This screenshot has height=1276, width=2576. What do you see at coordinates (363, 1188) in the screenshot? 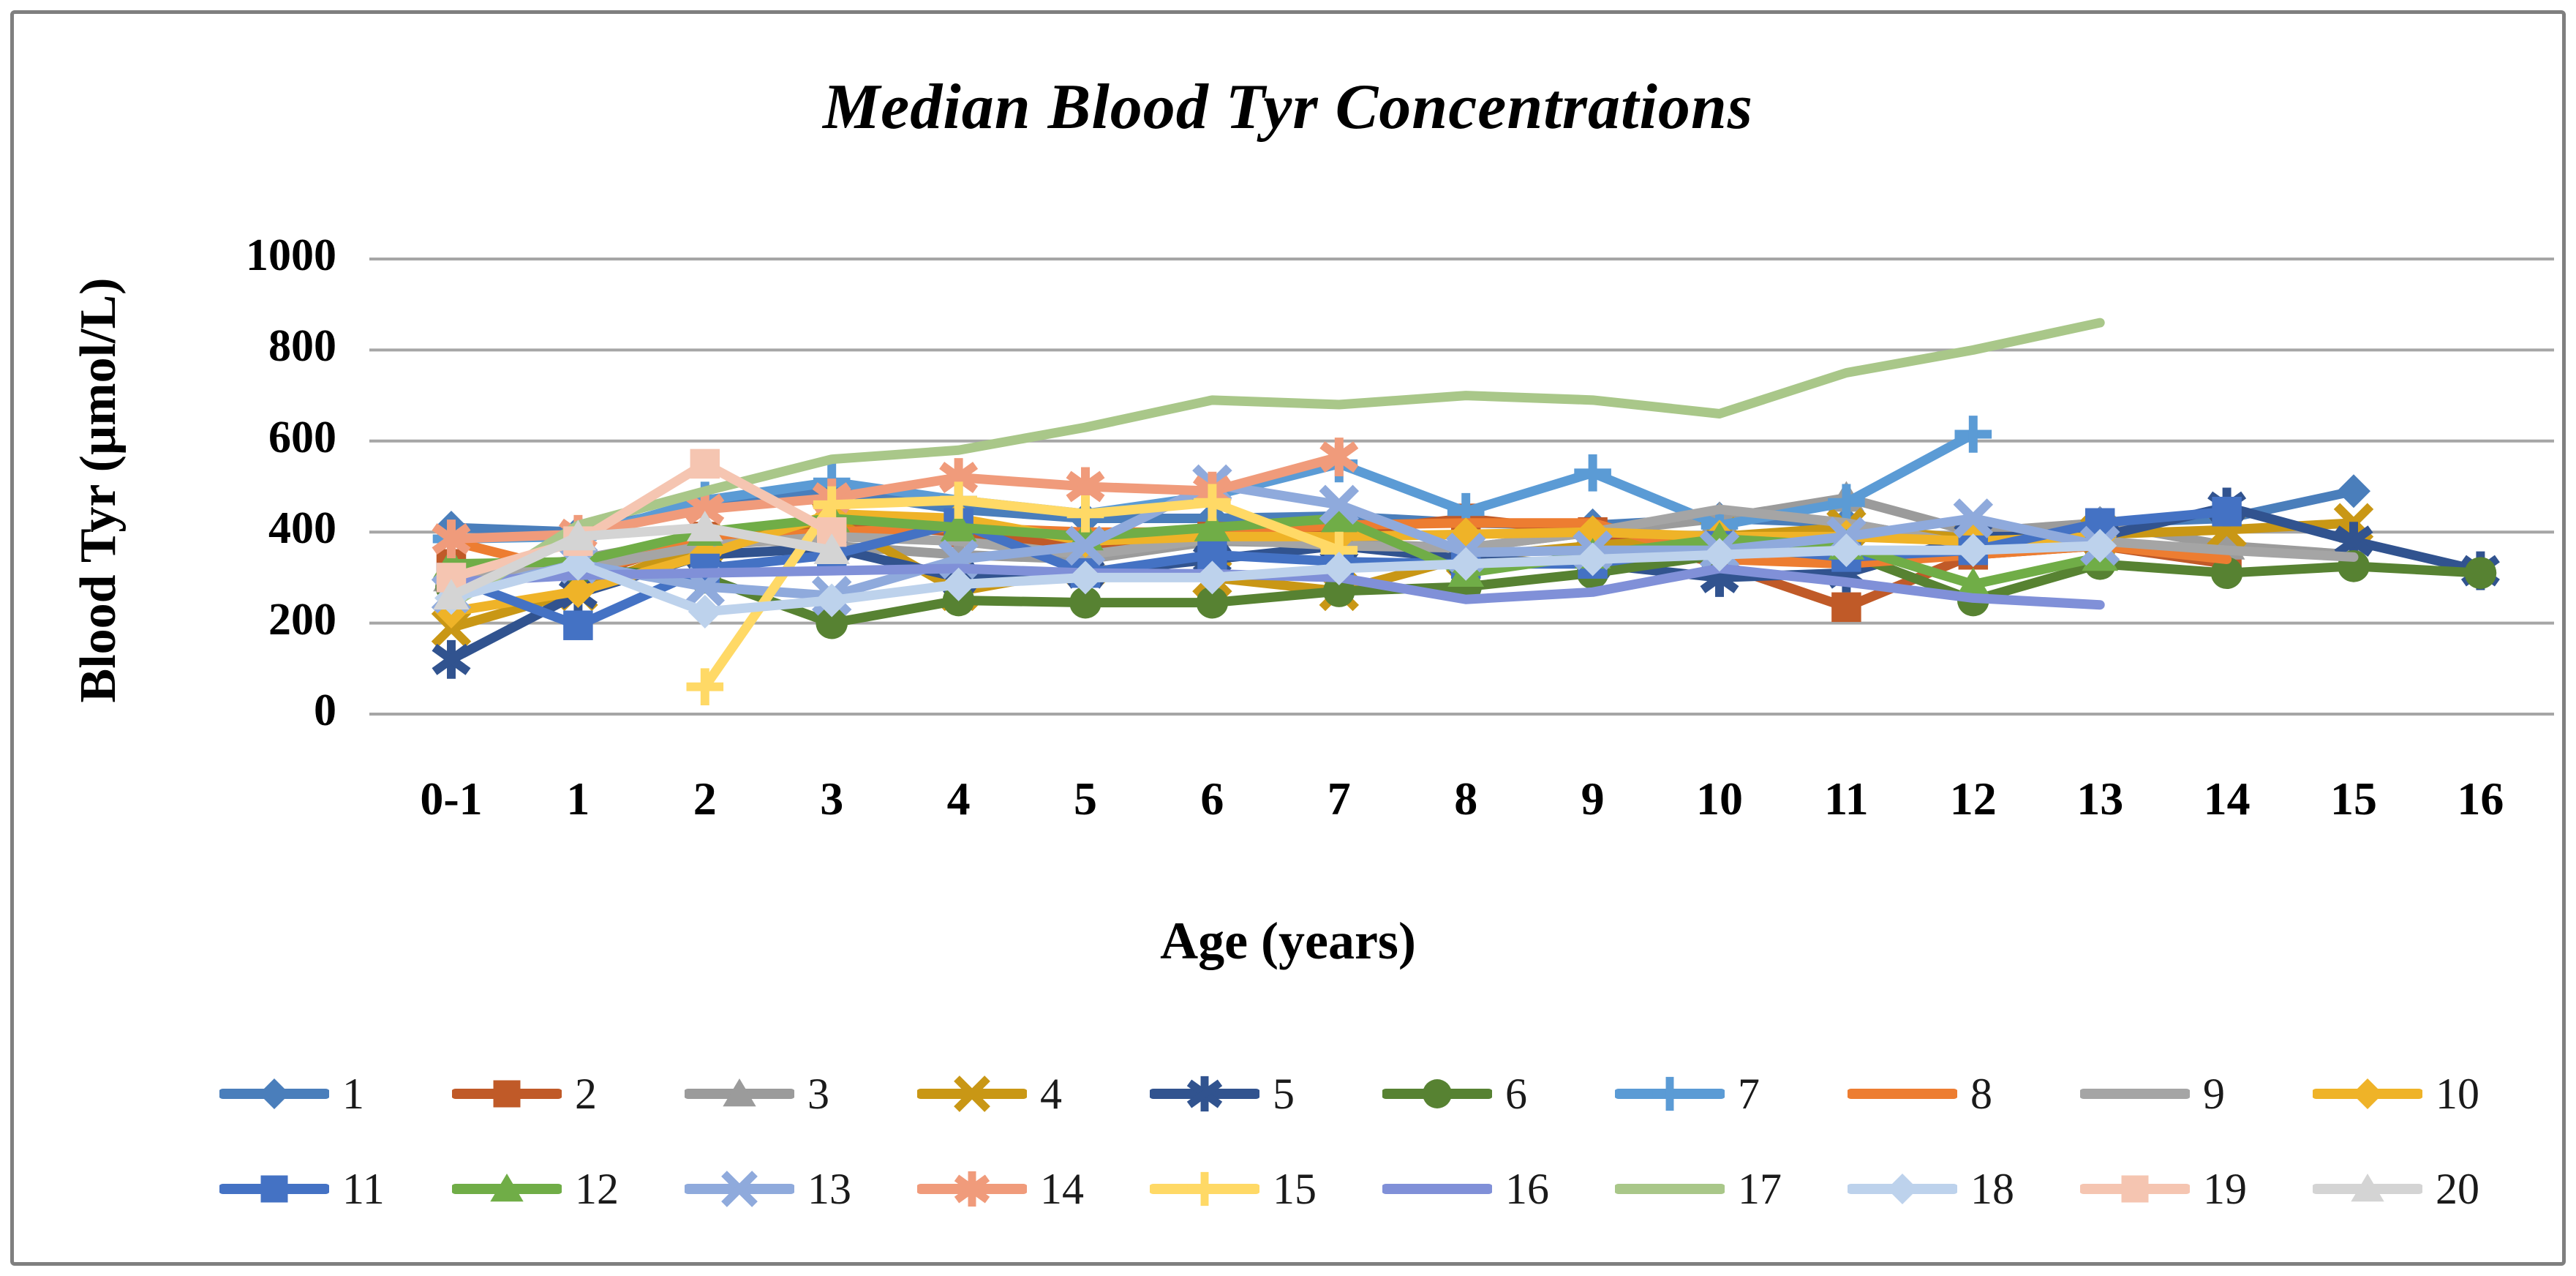
I see `legend-label-11: 11` at bounding box center [363, 1188].